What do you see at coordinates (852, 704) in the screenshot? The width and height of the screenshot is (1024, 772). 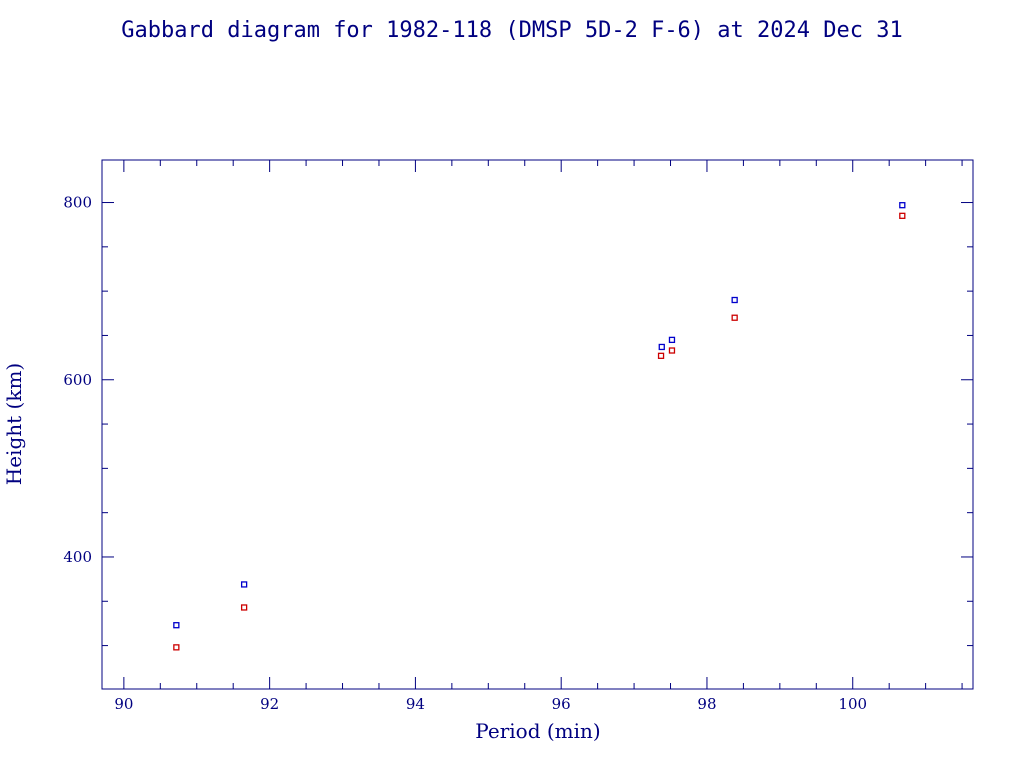 I see `x-tick-label: 100` at bounding box center [852, 704].